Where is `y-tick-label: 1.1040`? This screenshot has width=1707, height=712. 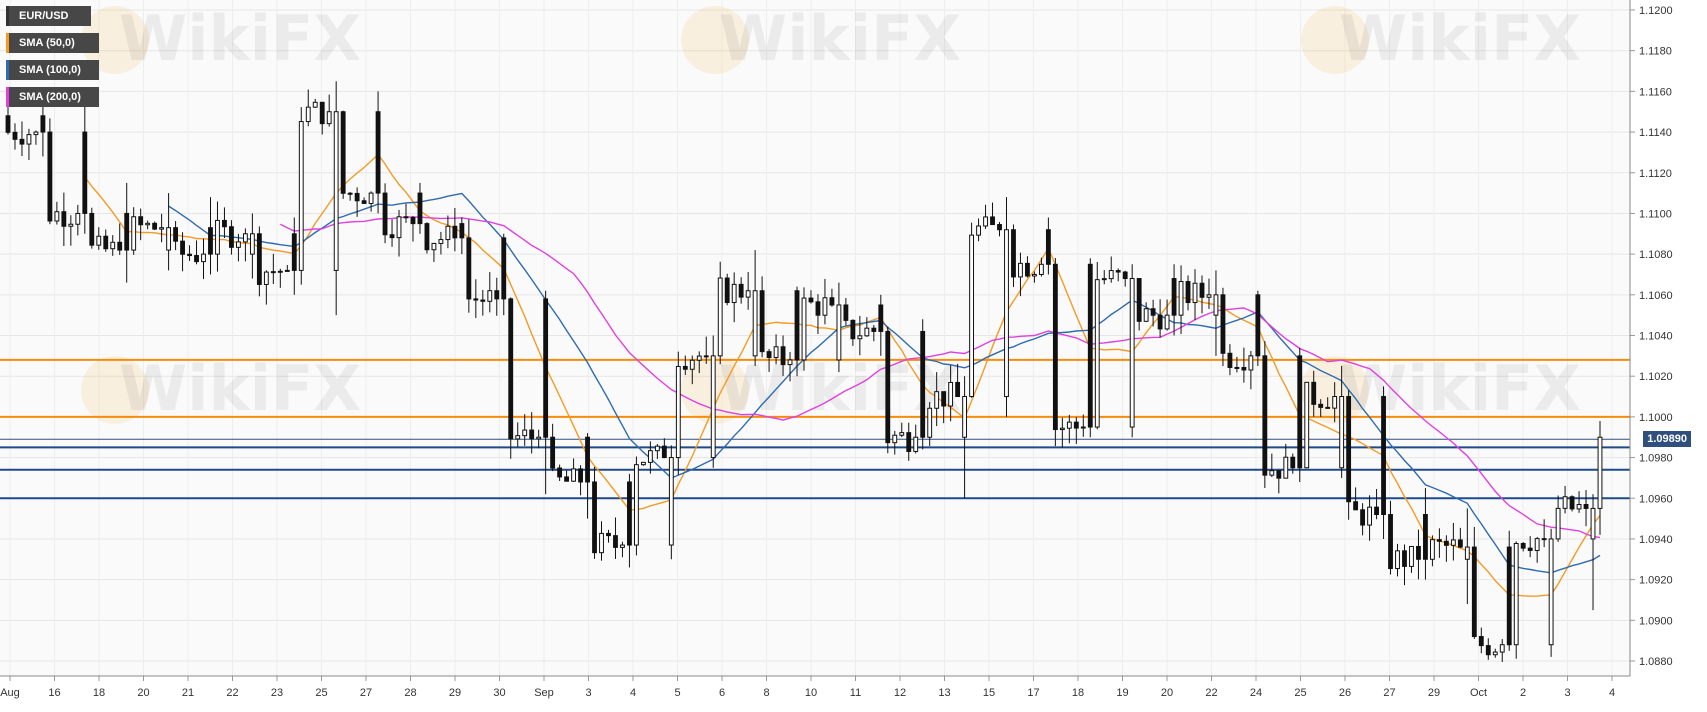
y-tick-label: 1.1040 is located at coordinates (1656, 337).